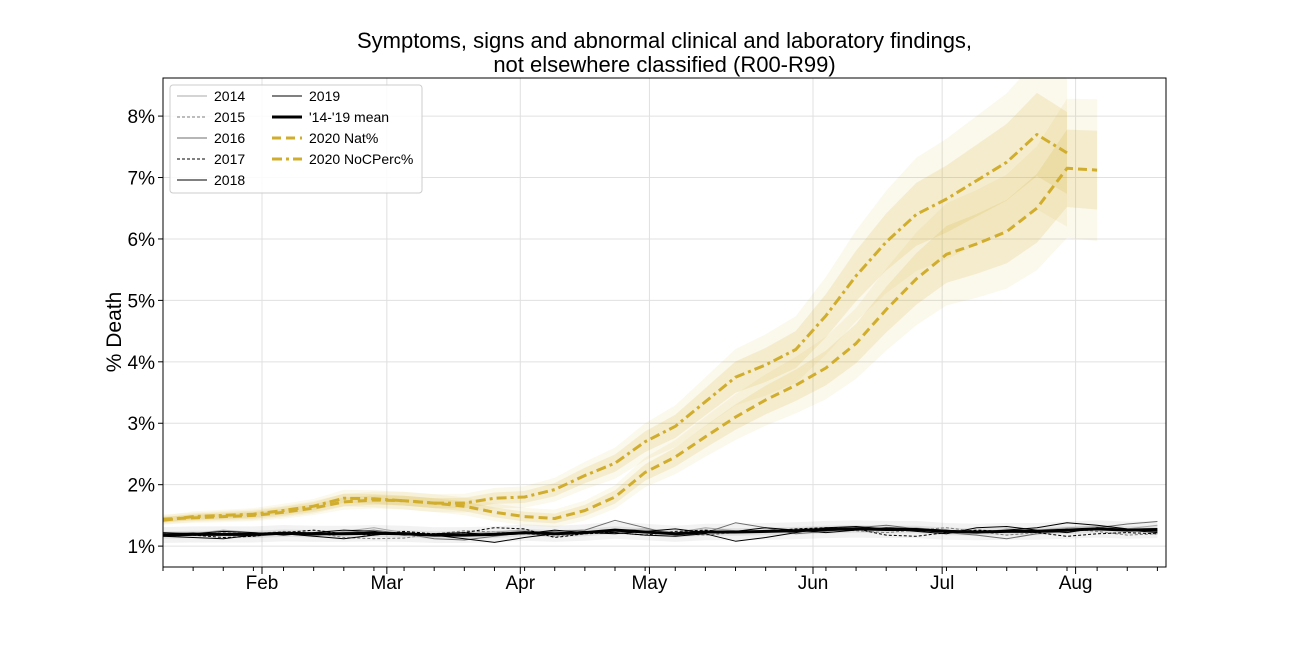 The width and height of the screenshot is (1296, 653). I want to click on legend-entry: '14-'19 mean, so click(349, 117).